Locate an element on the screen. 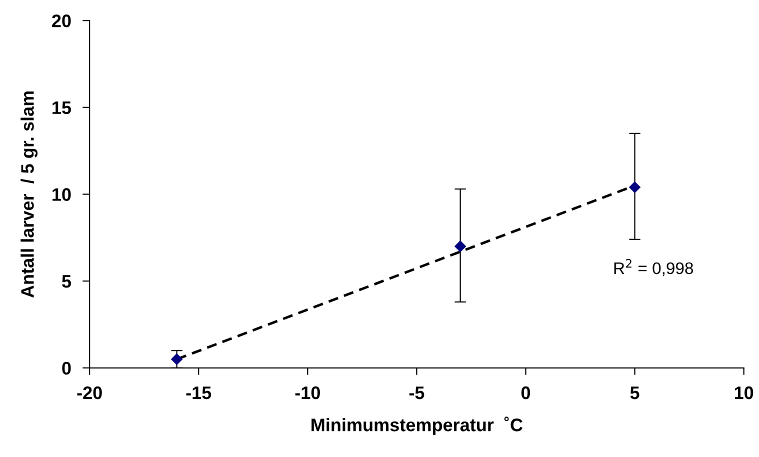 The width and height of the screenshot is (759, 457). y-tick-label: 20 is located at coordinates (61, 21).